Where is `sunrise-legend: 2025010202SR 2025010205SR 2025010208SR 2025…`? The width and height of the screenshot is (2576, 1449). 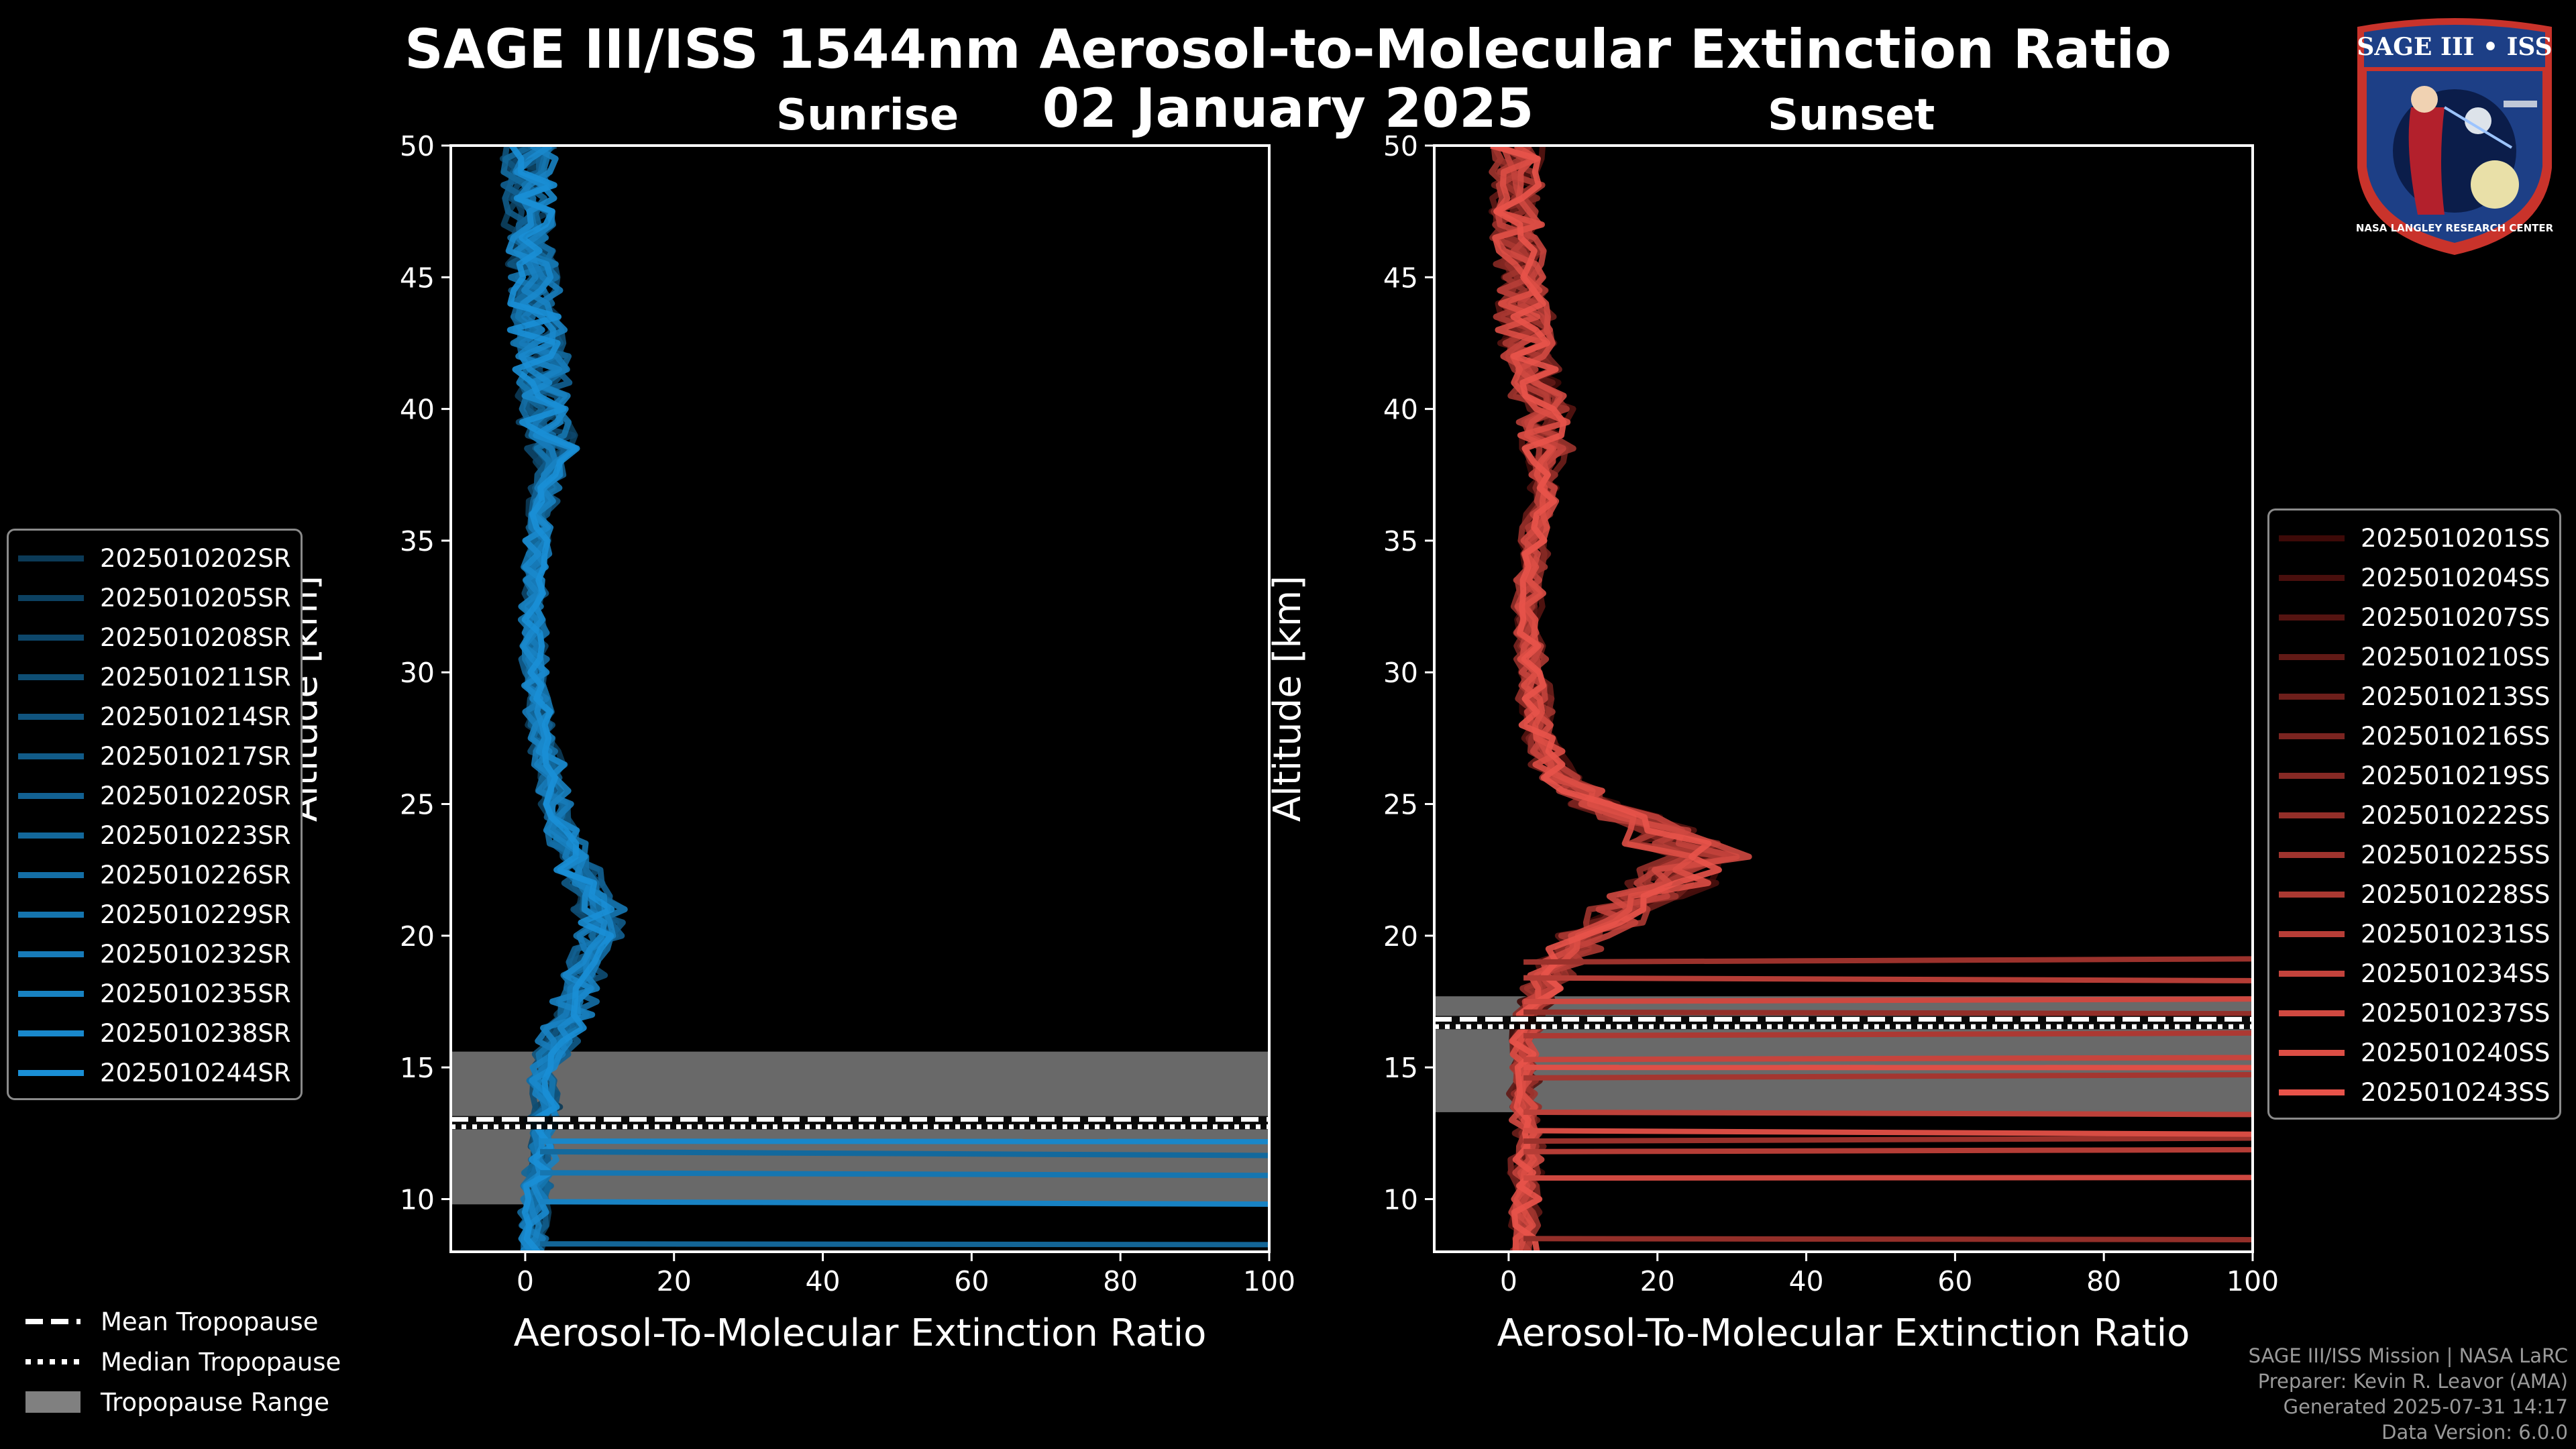 sunrise-legend: 2025010202SR 2025010205SR 2025010208SR 2025… is located at coordinates (155, 814).